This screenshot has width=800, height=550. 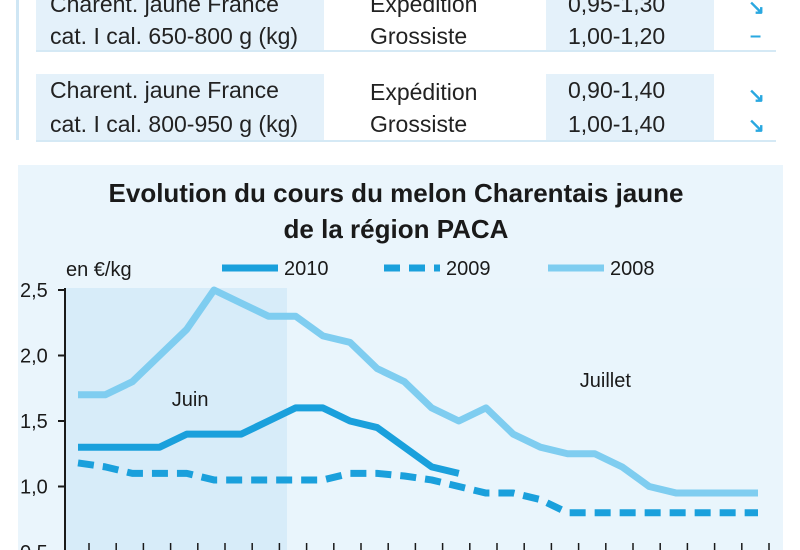 I want to click on price-grossiste: 1,00-1,20, so click(x=617, y=36).